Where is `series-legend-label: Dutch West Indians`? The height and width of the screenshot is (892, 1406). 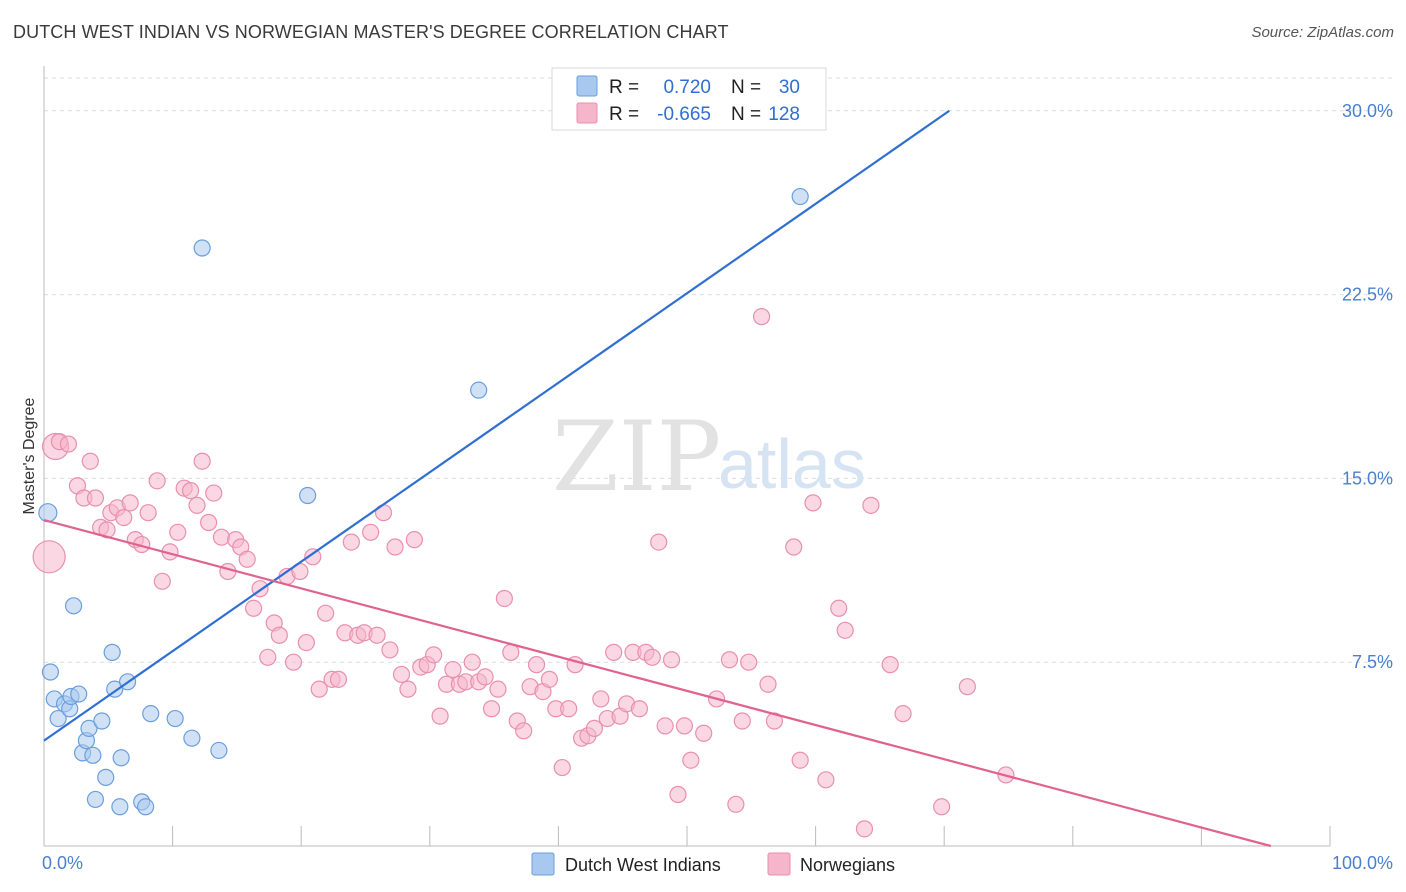 series-legend-label: Dutch West Indians is located at coordinates (643, 865).